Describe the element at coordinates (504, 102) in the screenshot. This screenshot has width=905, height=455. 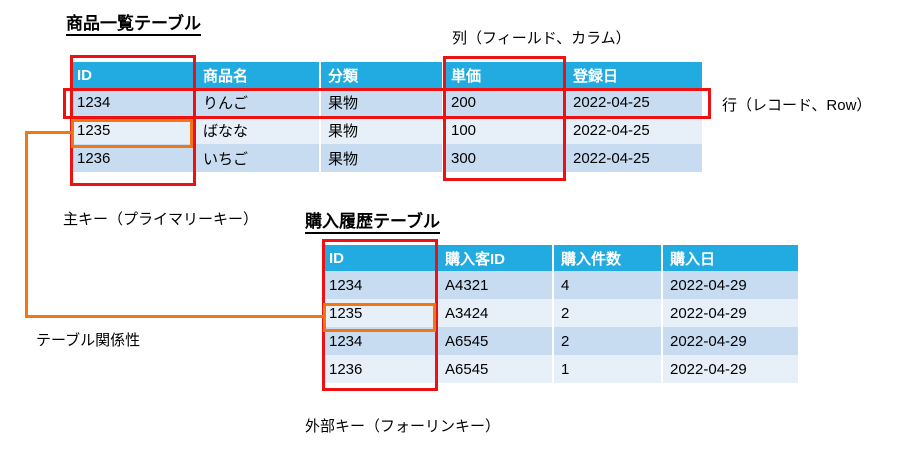
I see `table-cell: 200` at that location.